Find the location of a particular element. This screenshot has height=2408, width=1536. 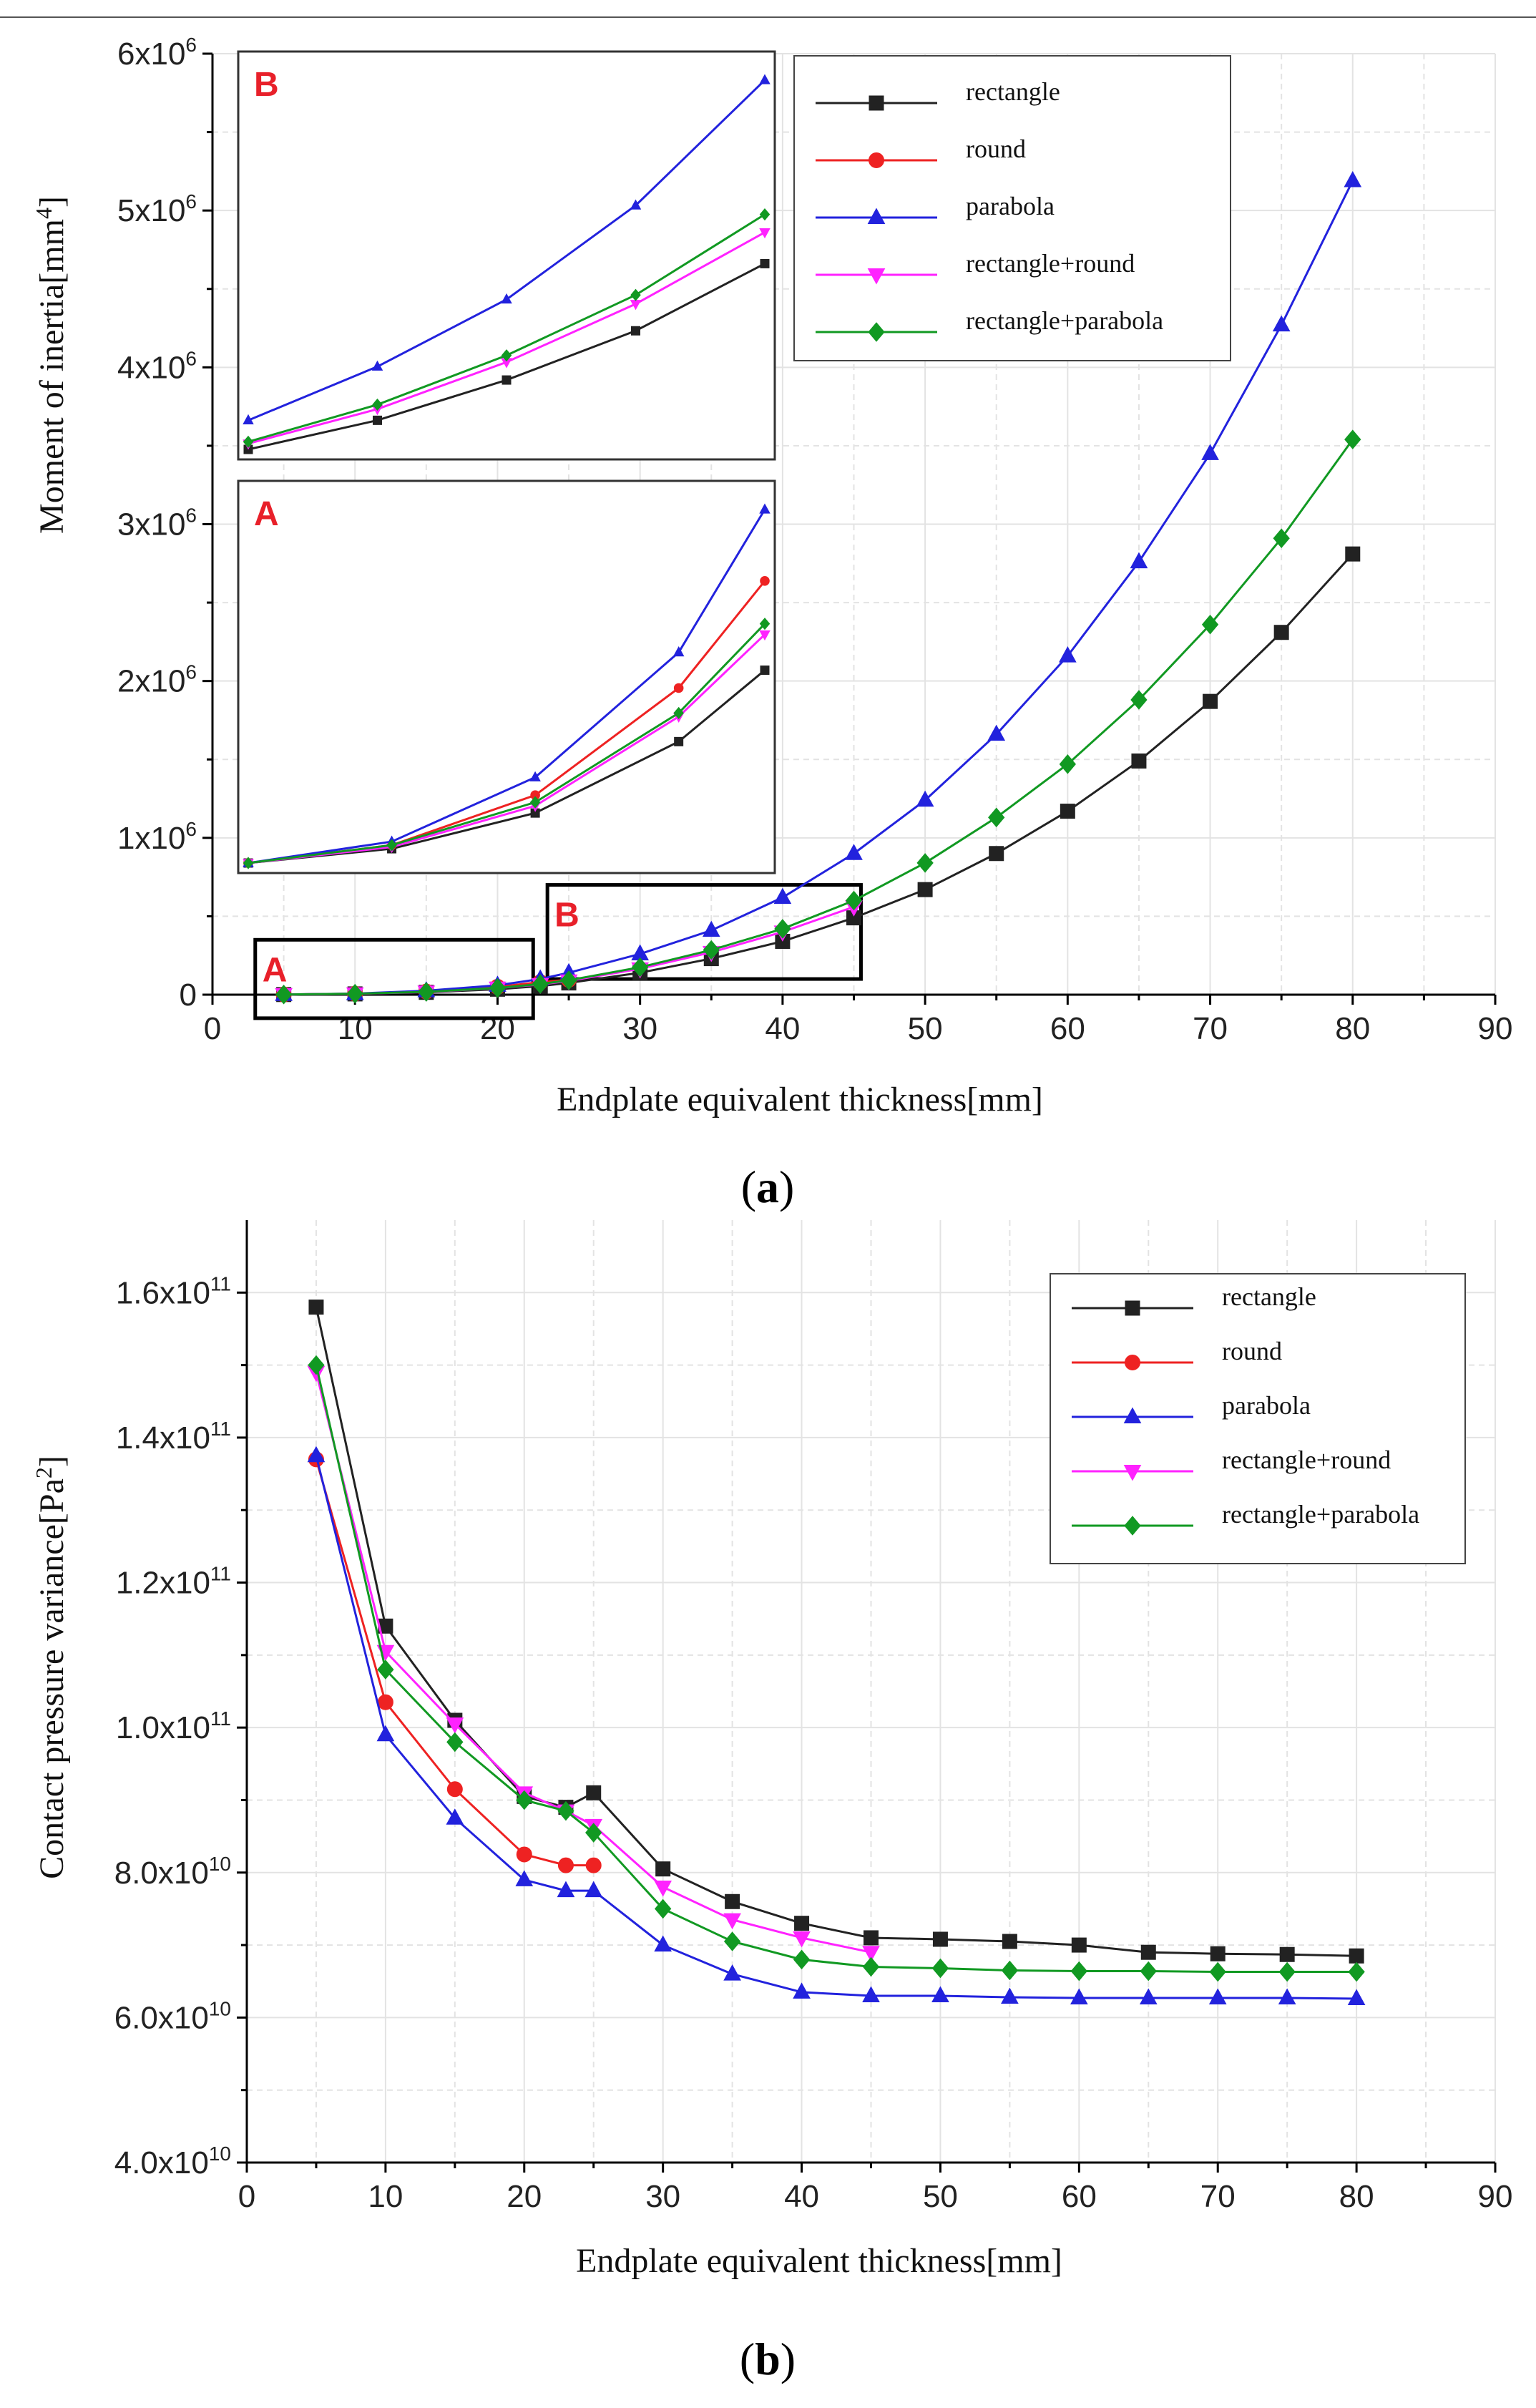

inset-a-frame is located at coordinates (506, 676).